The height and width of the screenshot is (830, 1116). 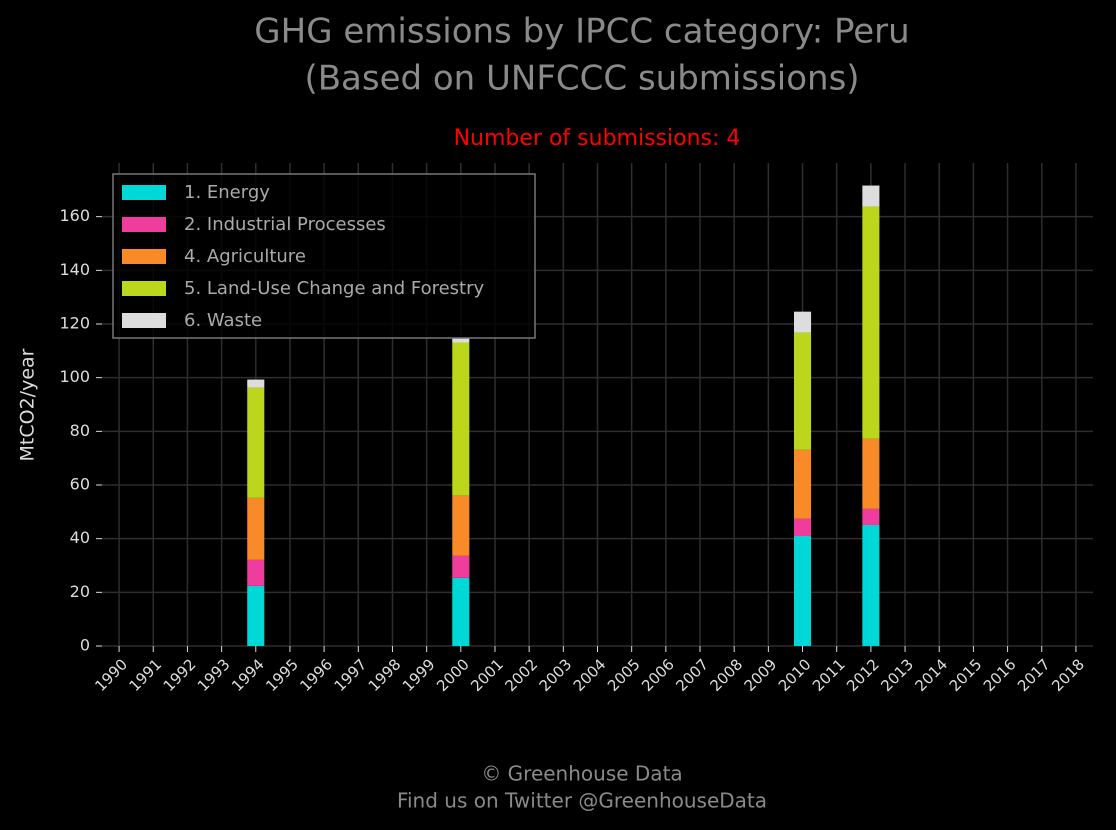 I want to click on y-tick-label: 80, so click(x=80, y=430).